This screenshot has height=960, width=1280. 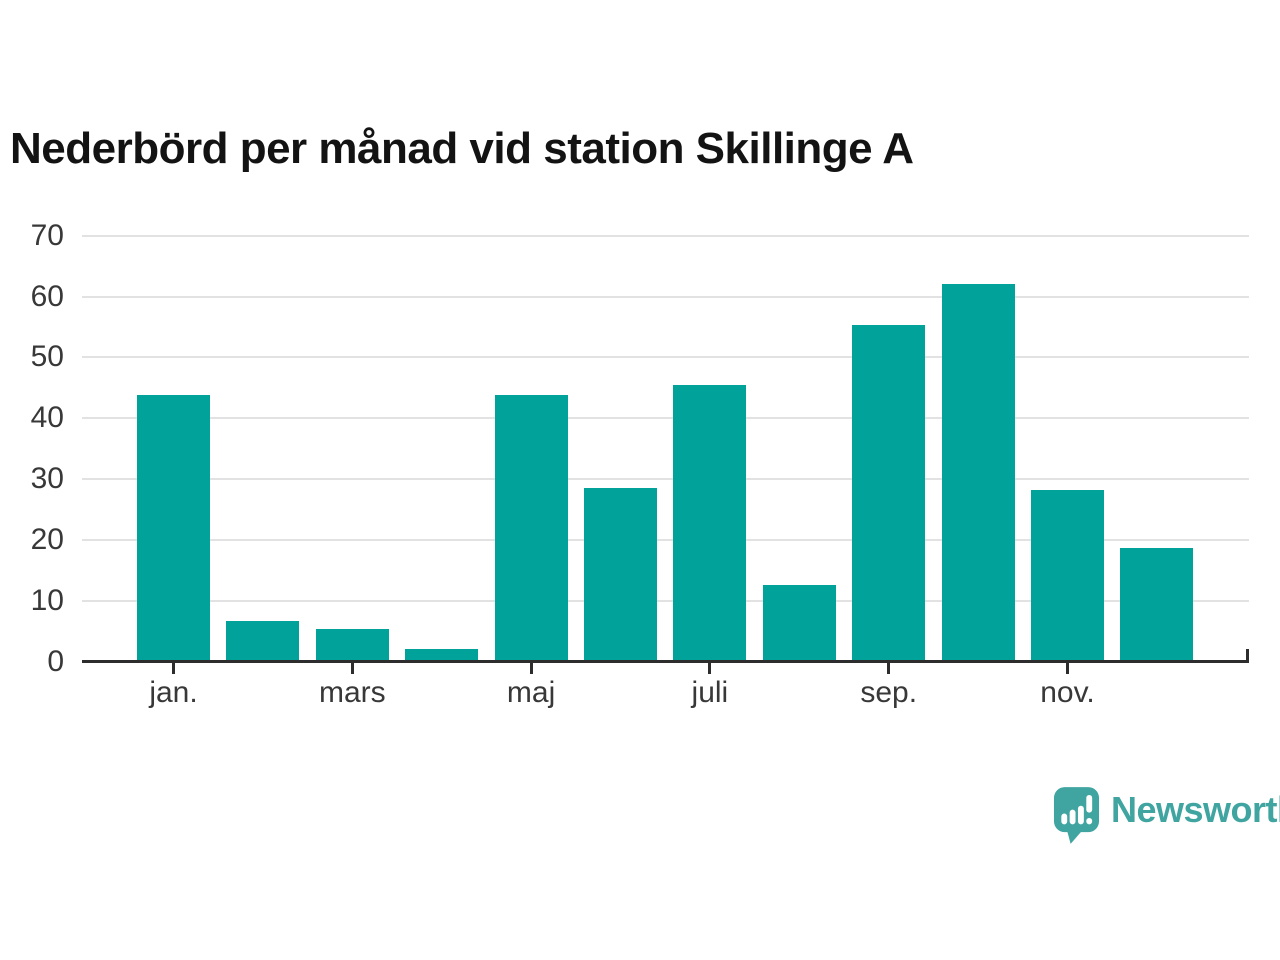 I want to click on x-tick-label-sep: sep., so click(x=889, y=692).